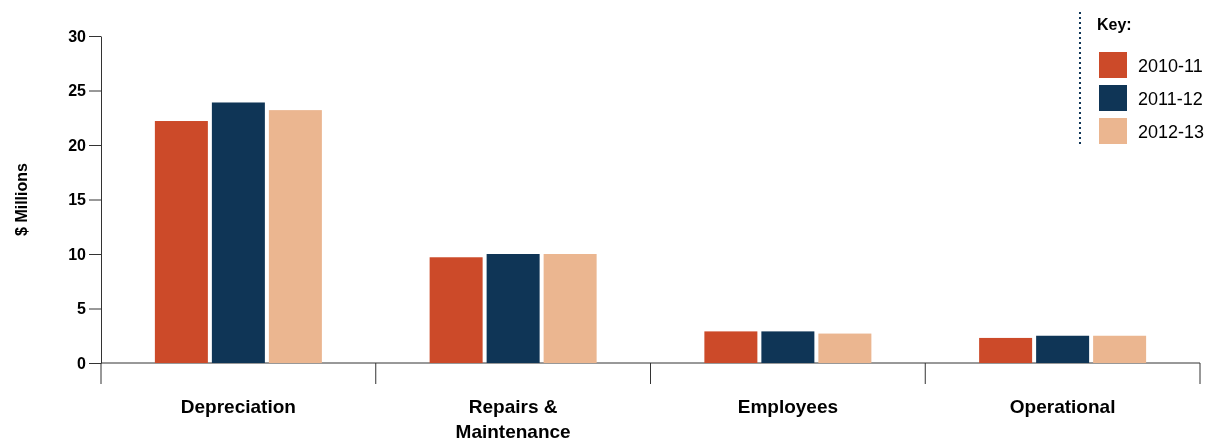  Describe the element at coordinates (788, 406) in the screenshot. I see `x-tick-label: Employees` at that location.